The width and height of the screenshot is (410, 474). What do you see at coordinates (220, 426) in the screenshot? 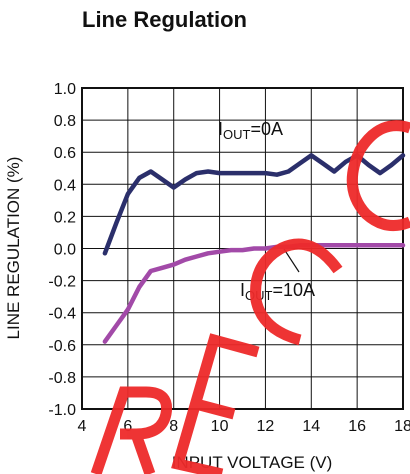
I see `x-tick-label: 10` at bounding box center [220, 426].